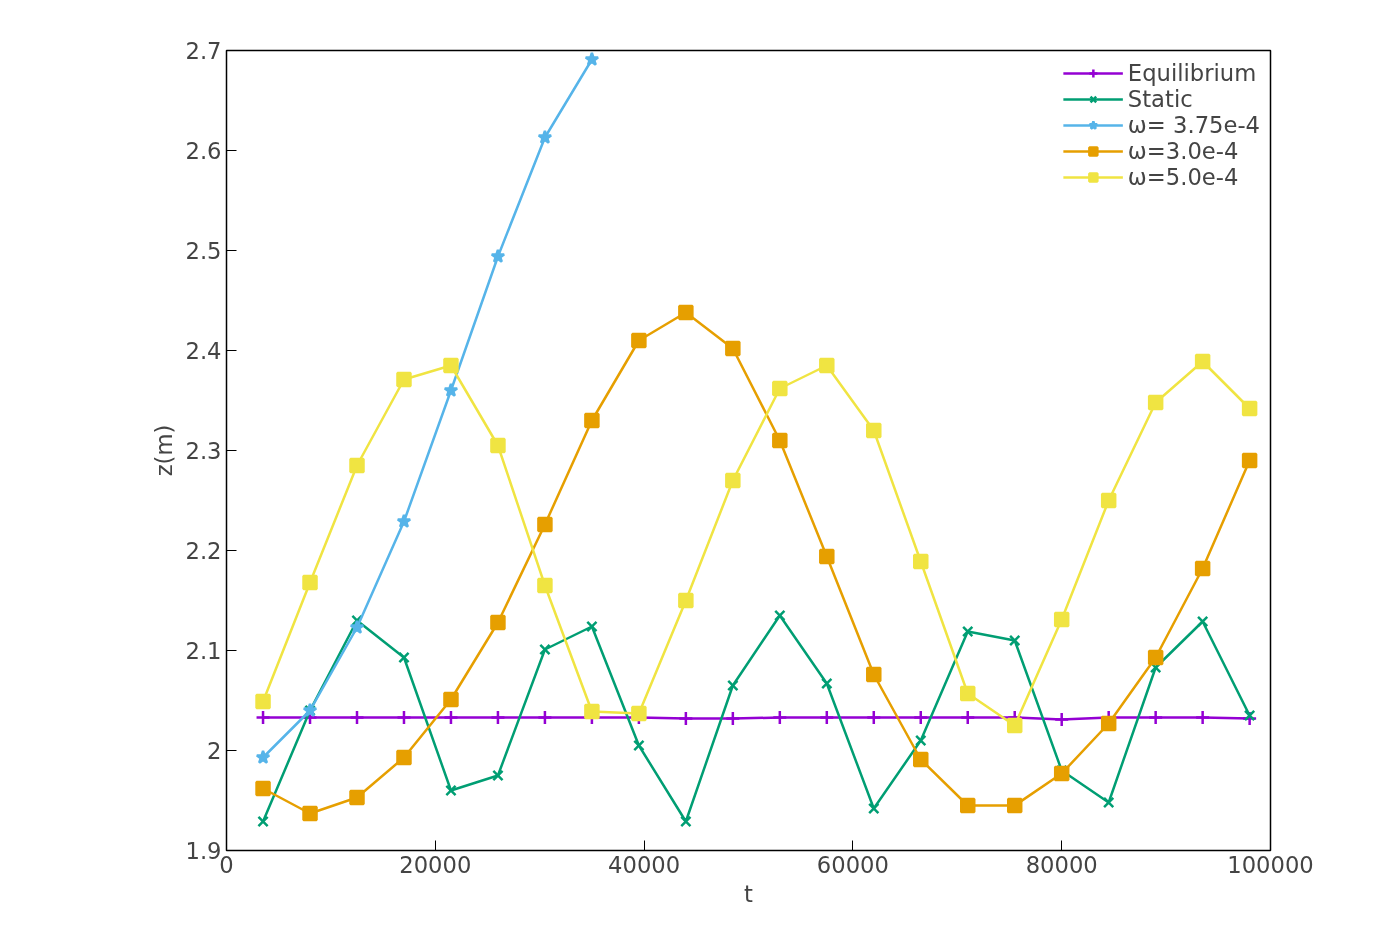 Image resolution: width=1376 pixels, height=952 pixels. I want to click on x-tick-label: 20000, so click(435, 864).